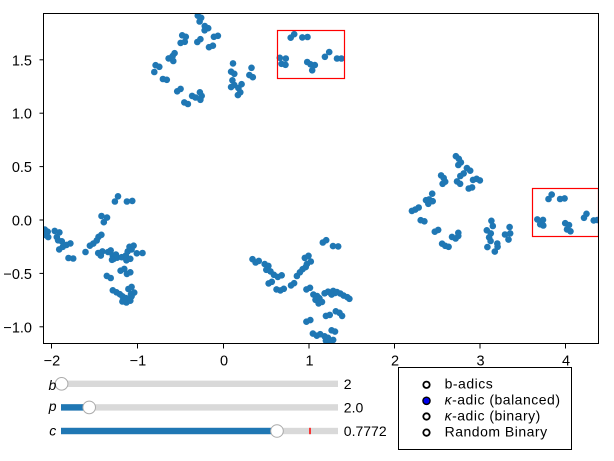 The image size is (614, 461). Describe the element at coordinates (224, 361) in the screenshot. I see `svg-text: 0` at that location.